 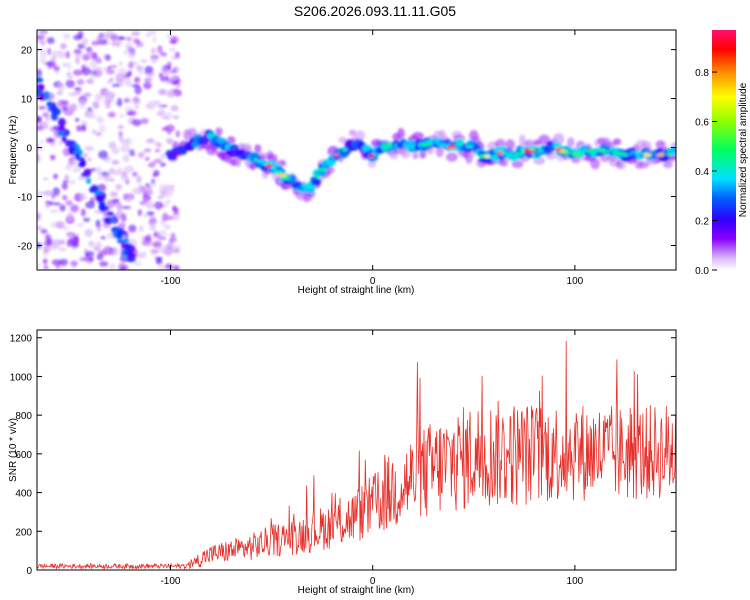 What do you see at coordinates (25, 247) in the screenshot?
I see `spectrogram-ytick-label: -20` at bounding box center [25, 247].